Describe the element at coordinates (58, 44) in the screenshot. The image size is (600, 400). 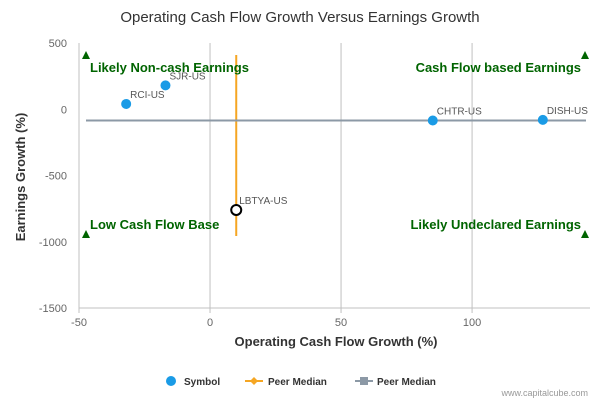
I see `y-tick-label: 500` at that location.